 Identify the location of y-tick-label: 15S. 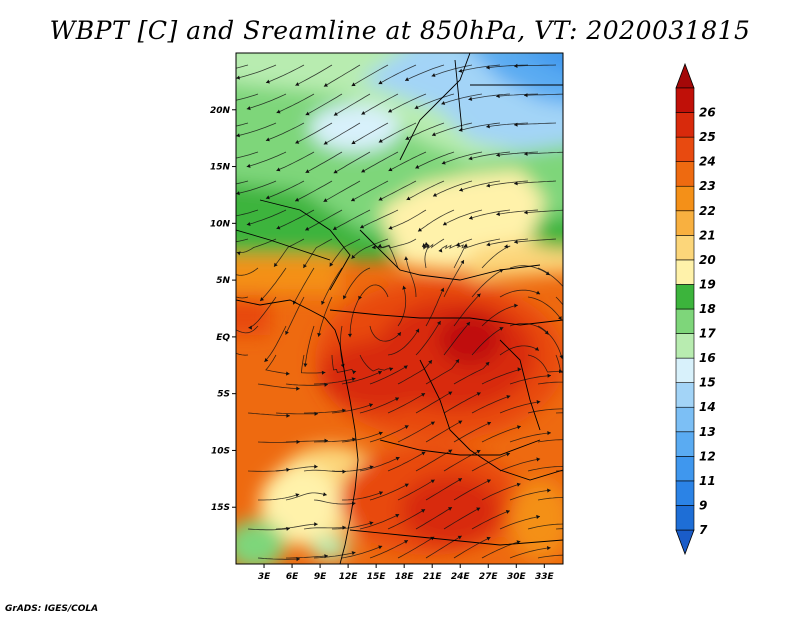
(220, 508).